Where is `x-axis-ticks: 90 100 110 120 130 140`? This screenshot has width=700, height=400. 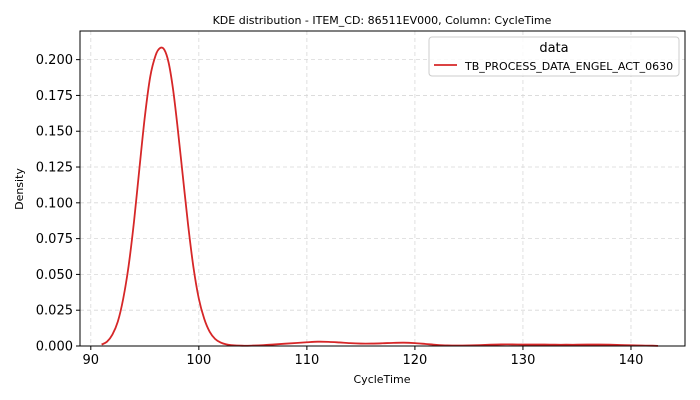 x-axis-ticks: 90 100 110 120 130 140 is located at coordinates (363, 357).